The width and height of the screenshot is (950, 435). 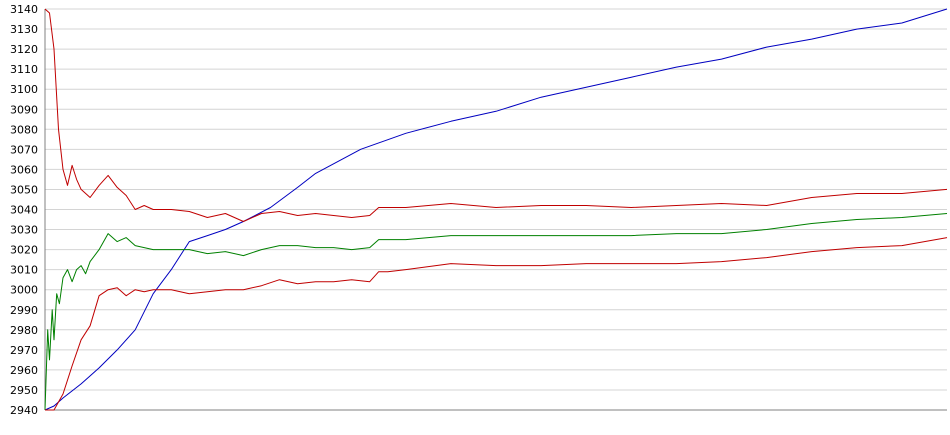 I want to click on y-tick-label: 3000, so click(x=24, y=290).